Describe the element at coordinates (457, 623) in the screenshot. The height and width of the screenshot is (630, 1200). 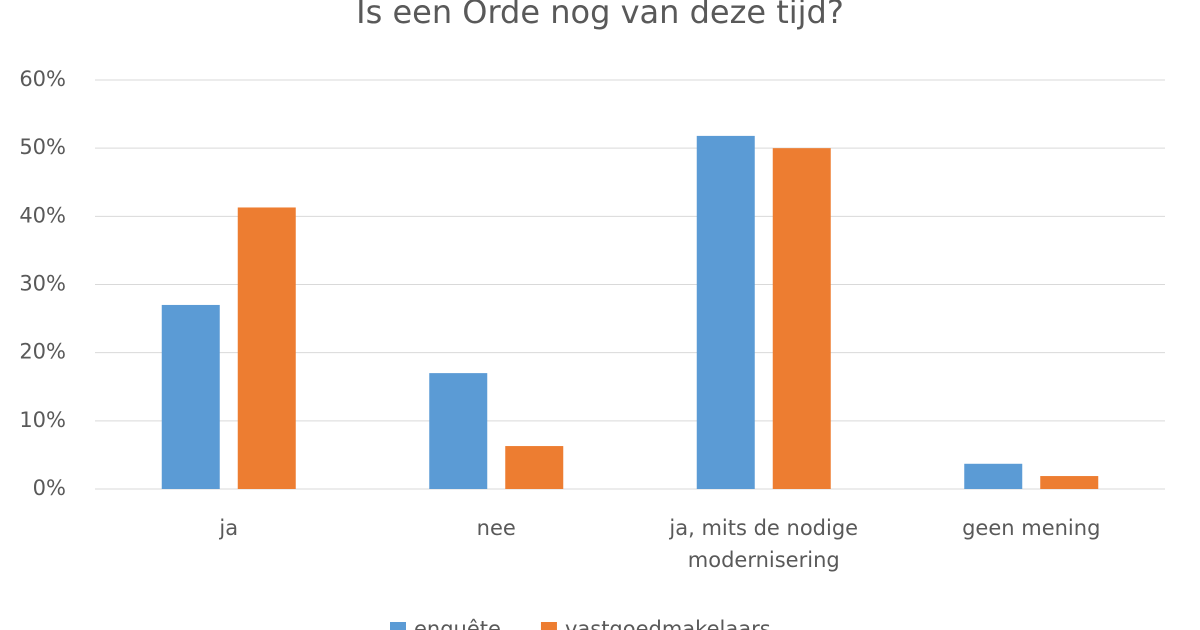
I see `legend-label: enquête` at that location.